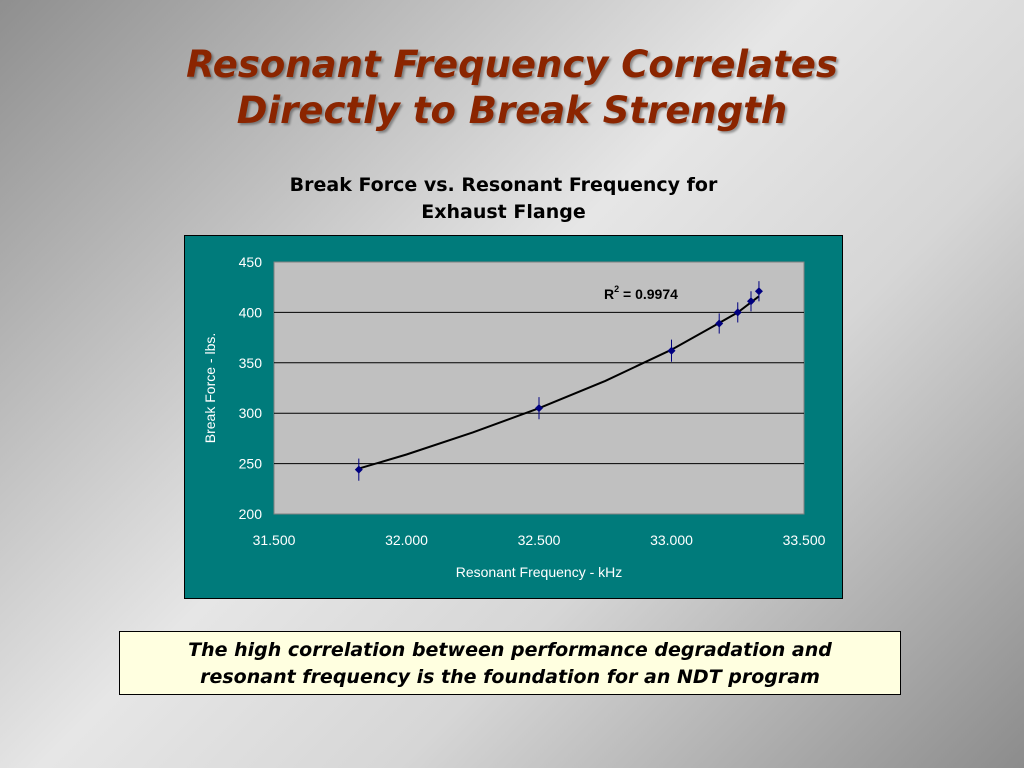 This screenshot has width=1024, height=768. Describe the element at coordinates (616, 289) in the screenshot. I see `r-squared-sup: 2` at that location.